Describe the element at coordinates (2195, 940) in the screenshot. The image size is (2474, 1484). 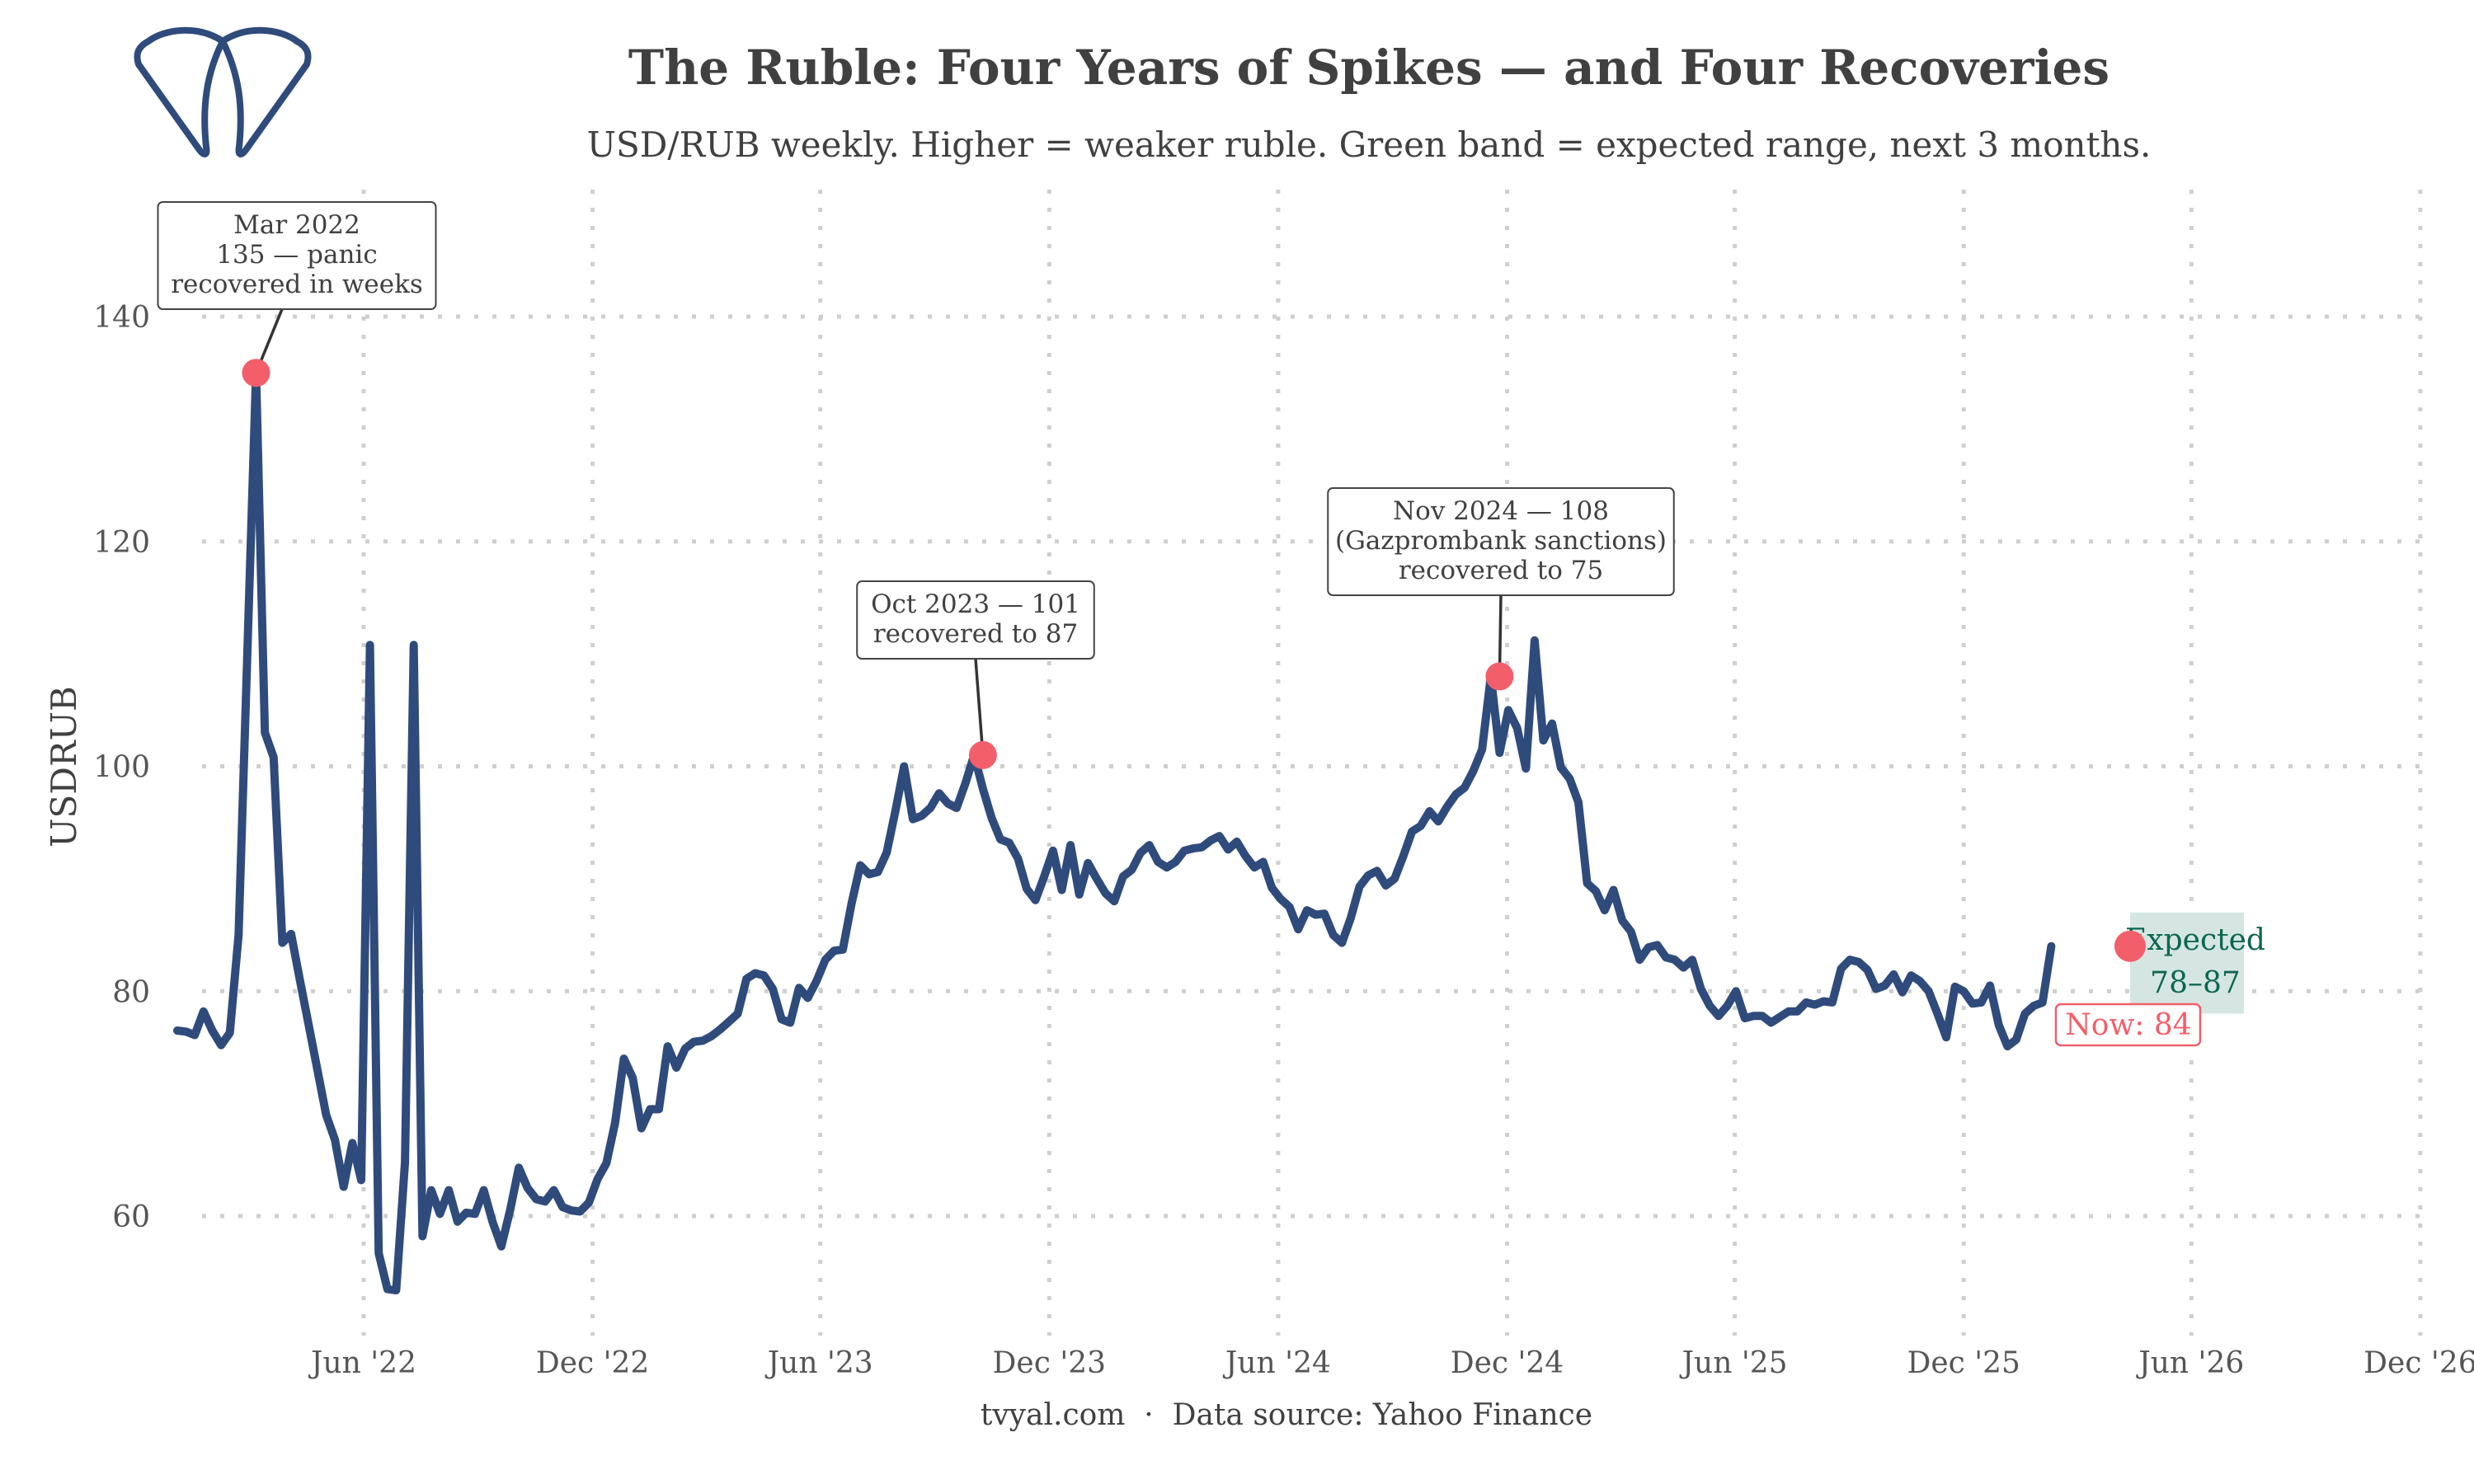
I see `expected-band-label: Expected` at that location.